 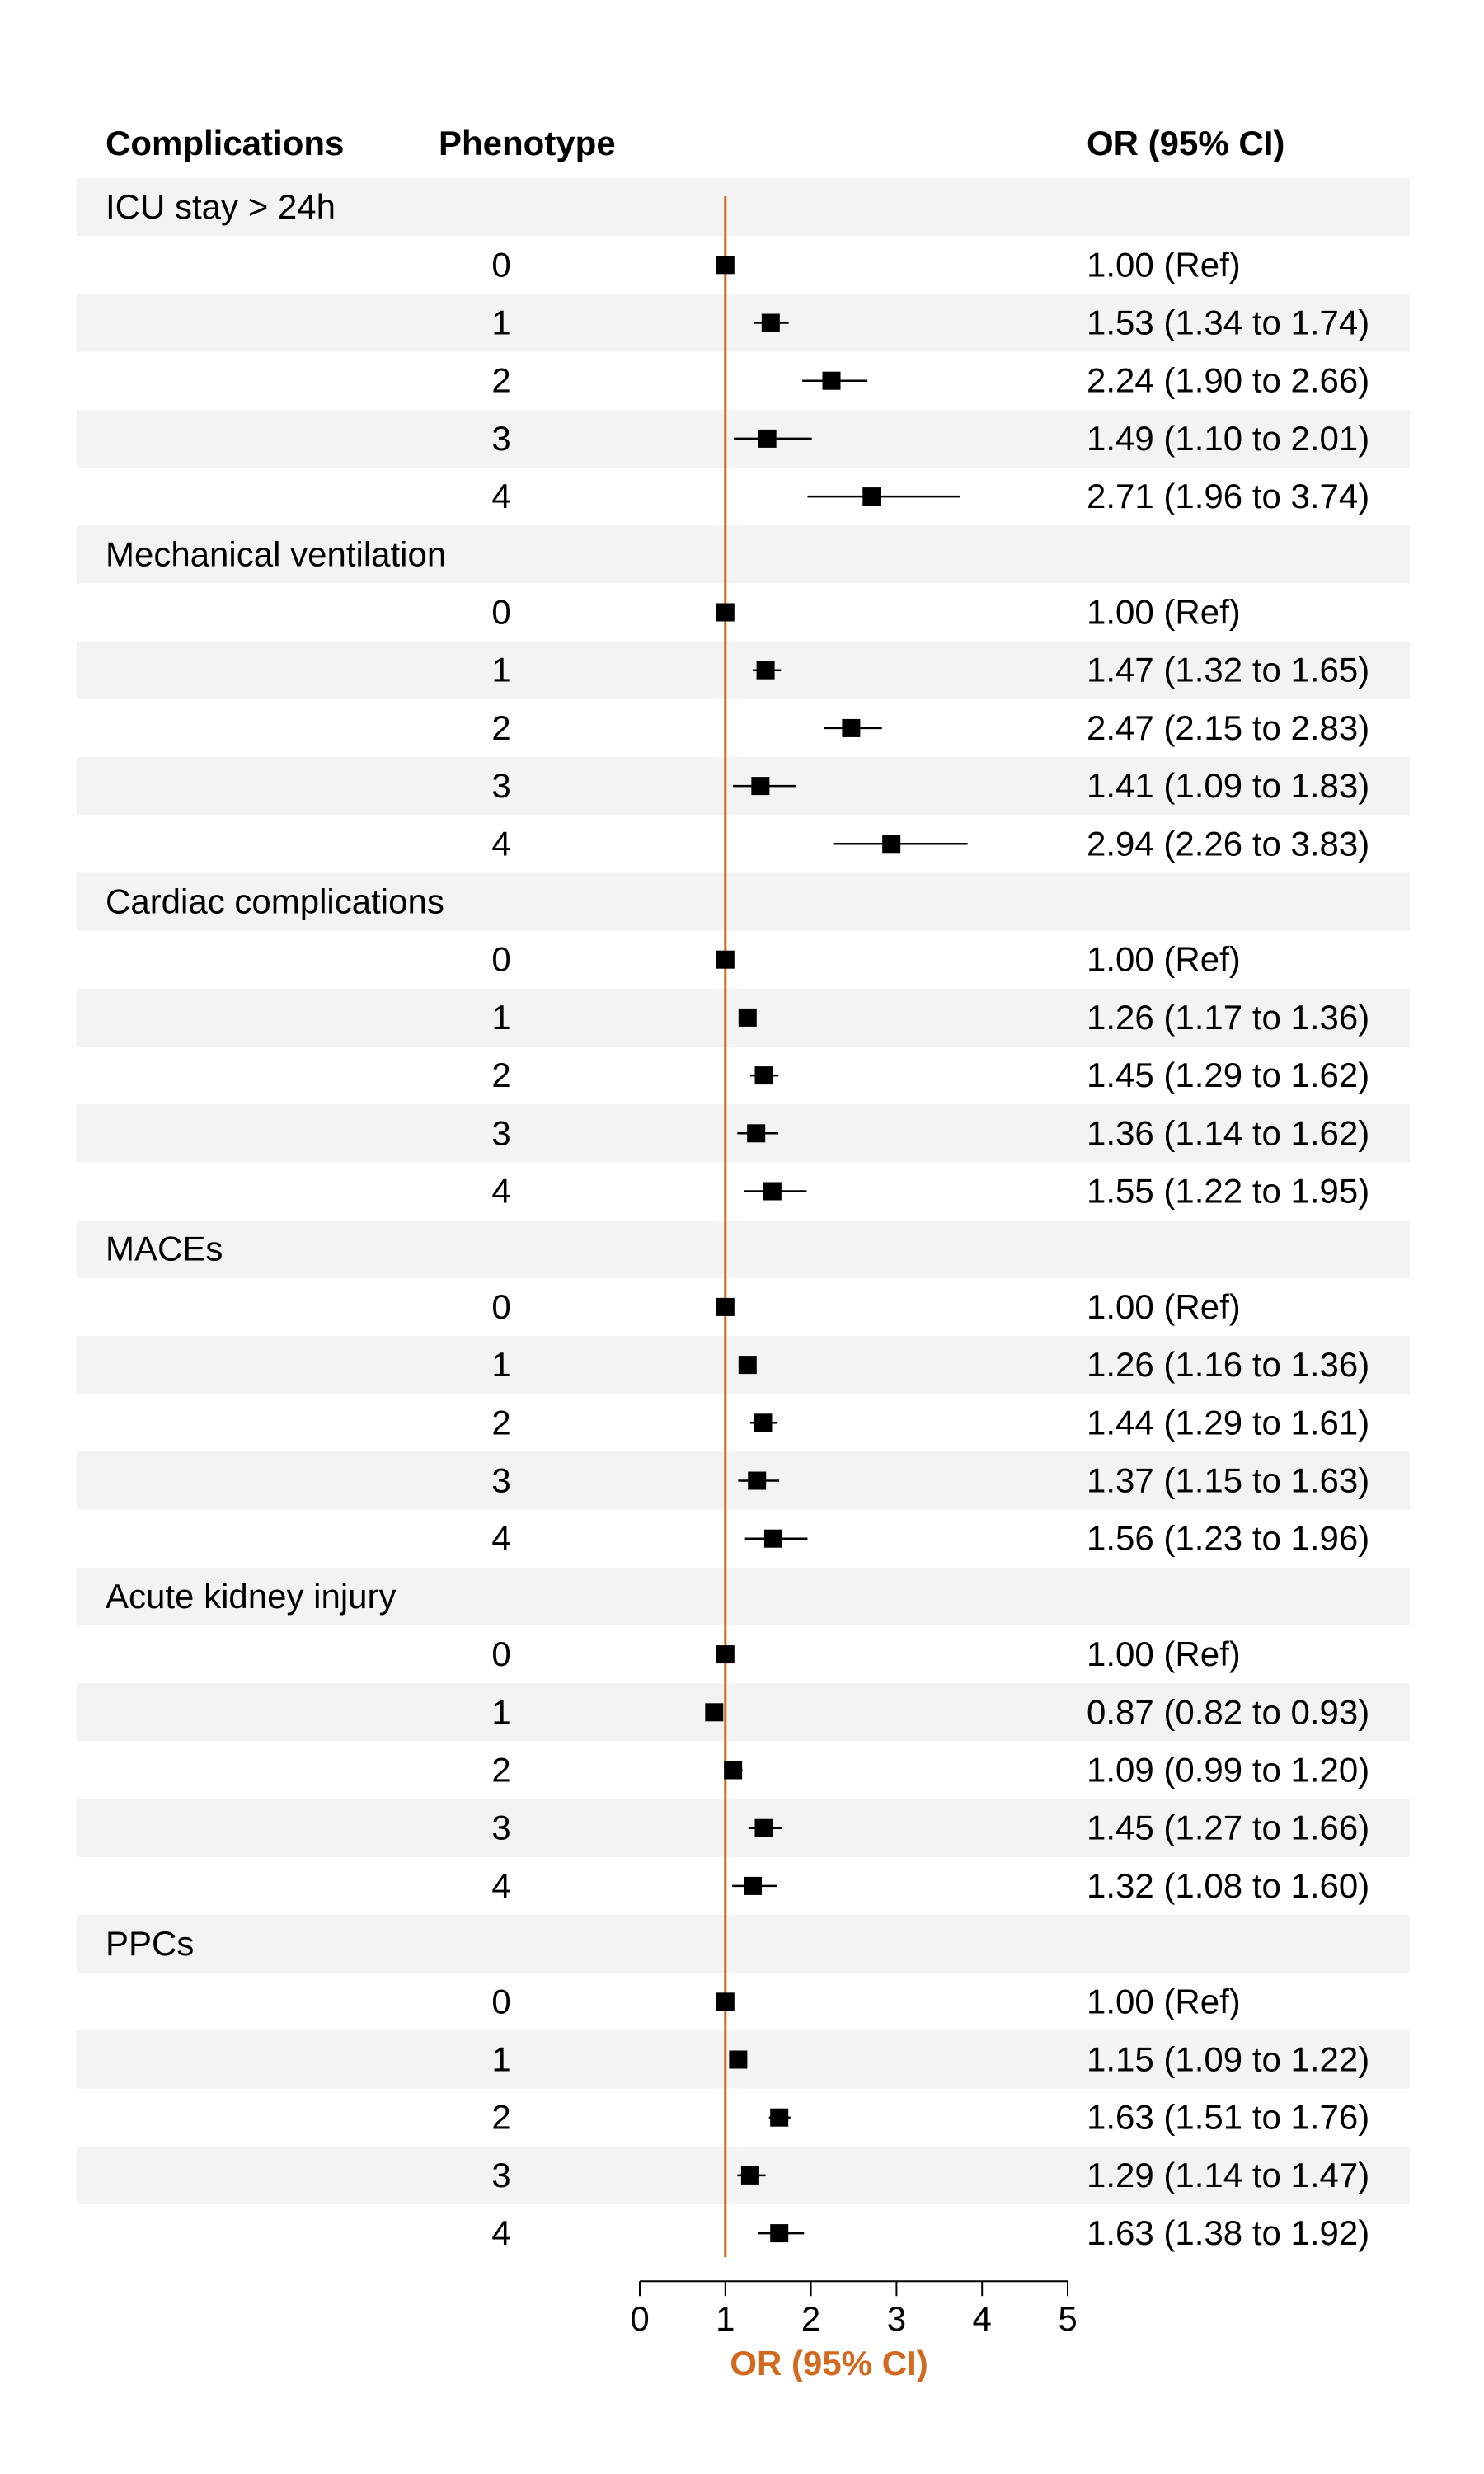 I want to click on or-label: 2.71 (1.96 to 3.74), so click(x=1228, y=496).